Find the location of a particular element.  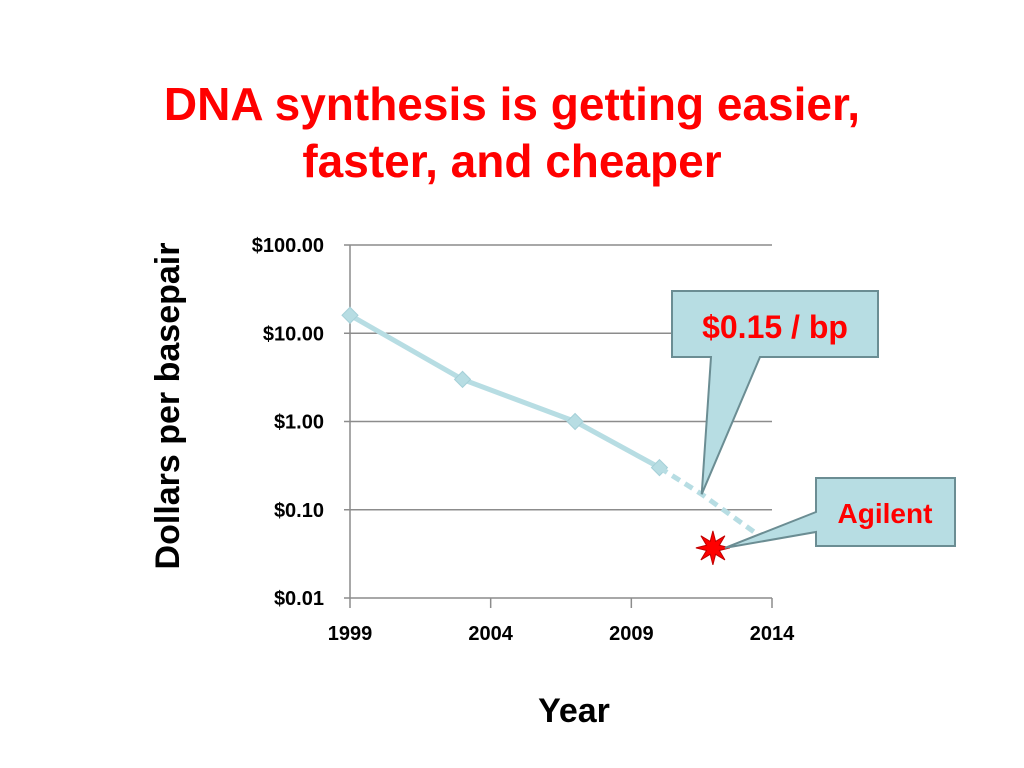

x-tick-label: 1999 is located at coordinates (350, 634).